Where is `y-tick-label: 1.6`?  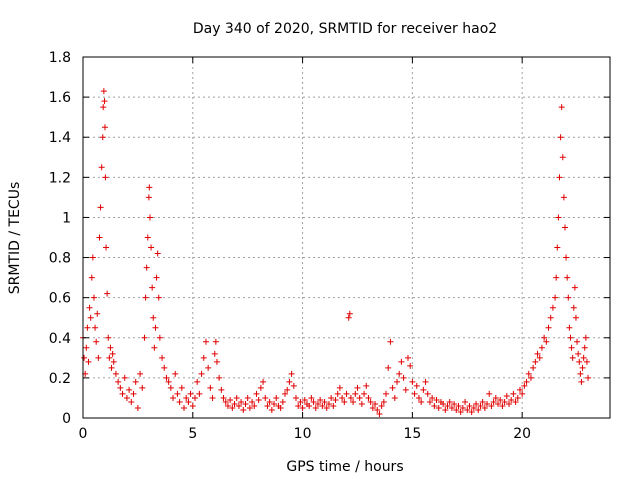 y-tick-label: 1.6 is located at coordinates (60, 98).